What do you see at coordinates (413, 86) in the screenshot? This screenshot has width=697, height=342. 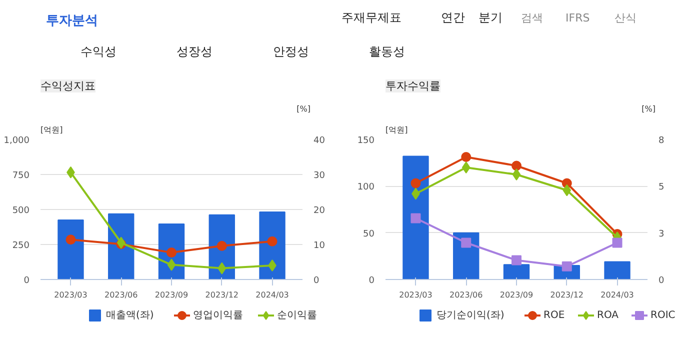 I see `chart-title: 투자수익률` at bounding box center [413, 86].